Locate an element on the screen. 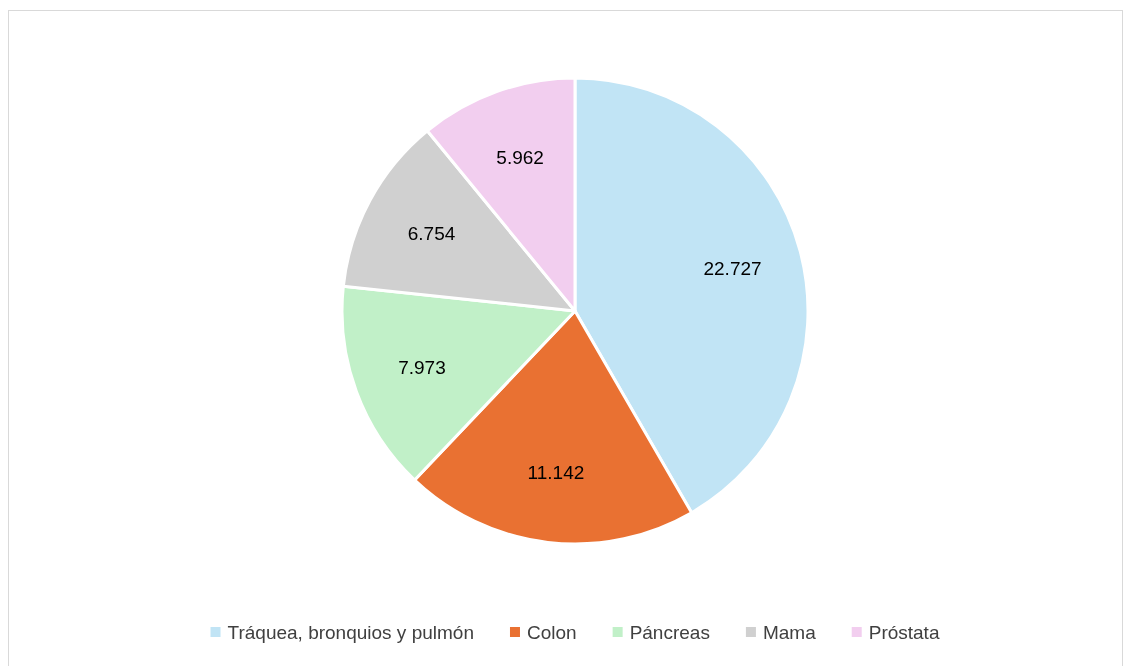 Image resolution: width=1131 pixels, height=666 pixels. legend-label: Colon is located at coordinates (551, 632).